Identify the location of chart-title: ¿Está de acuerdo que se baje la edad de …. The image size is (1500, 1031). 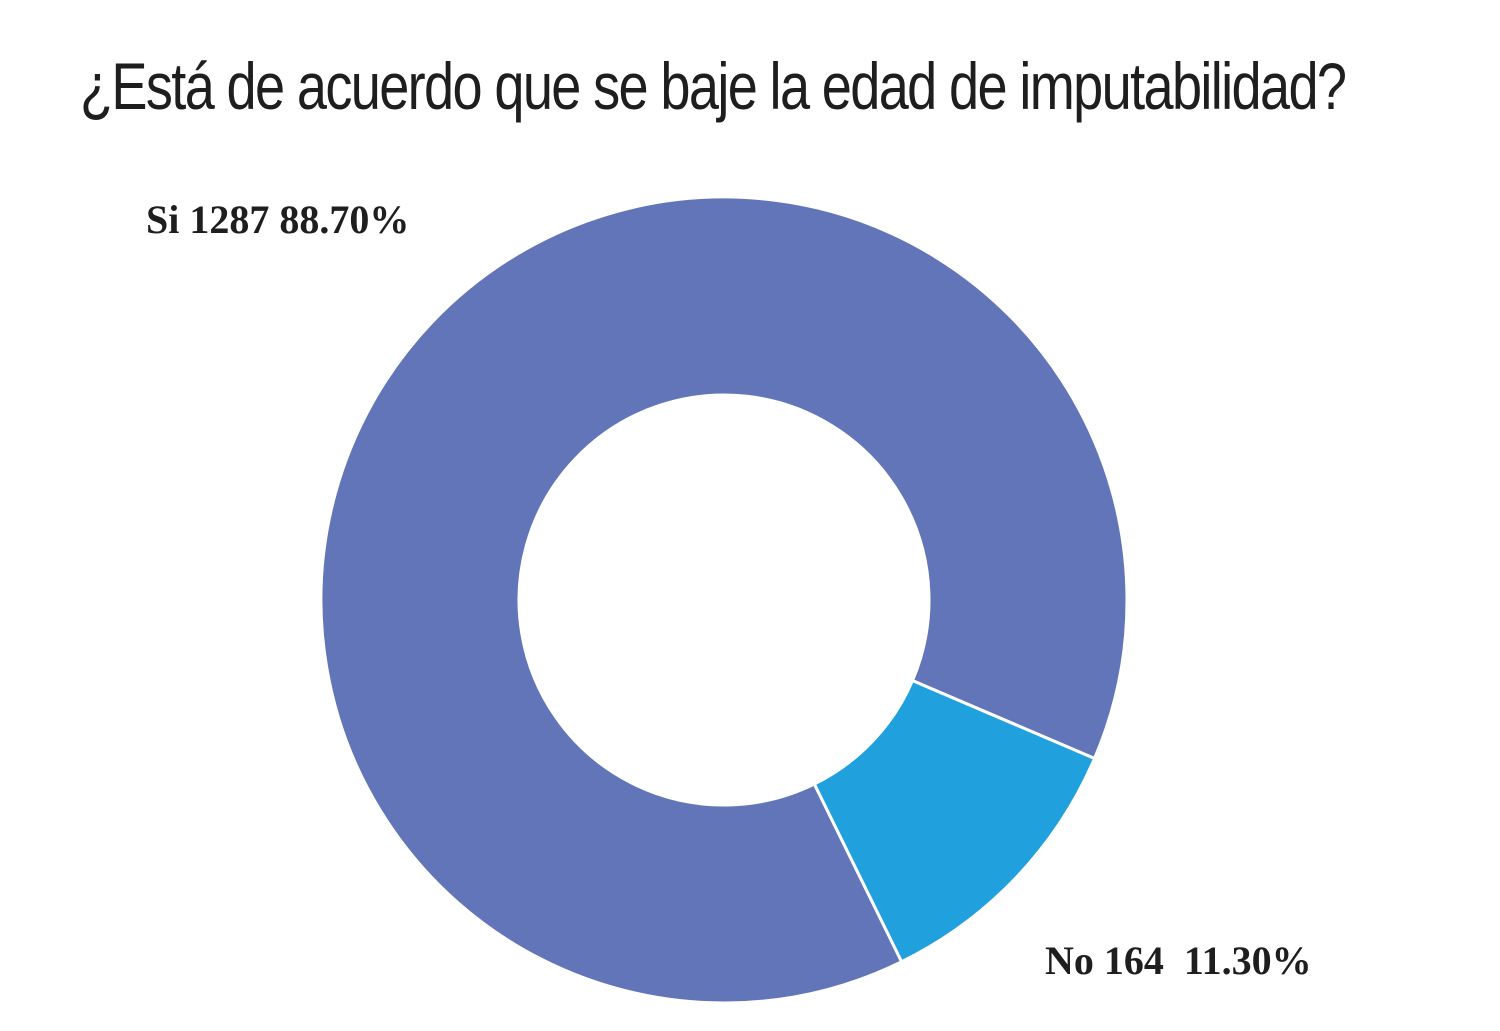
(713, 86).